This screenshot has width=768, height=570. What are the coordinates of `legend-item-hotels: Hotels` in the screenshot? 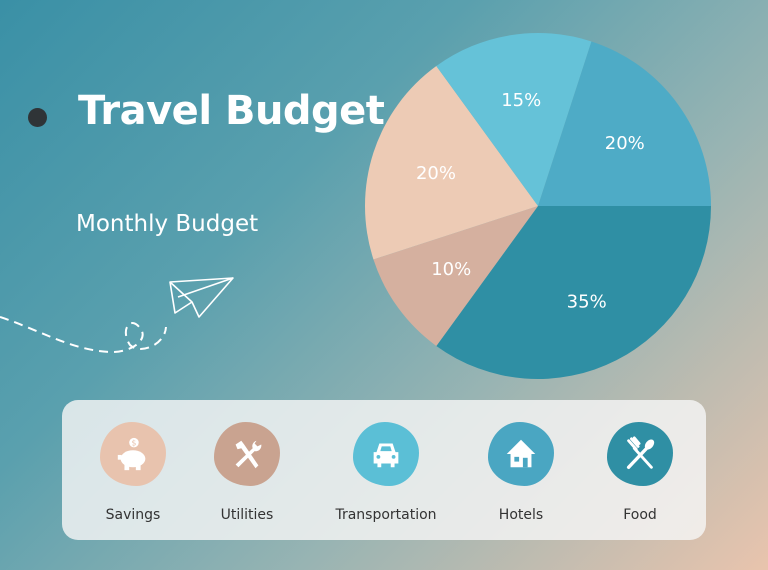 It's located at (521, 472).